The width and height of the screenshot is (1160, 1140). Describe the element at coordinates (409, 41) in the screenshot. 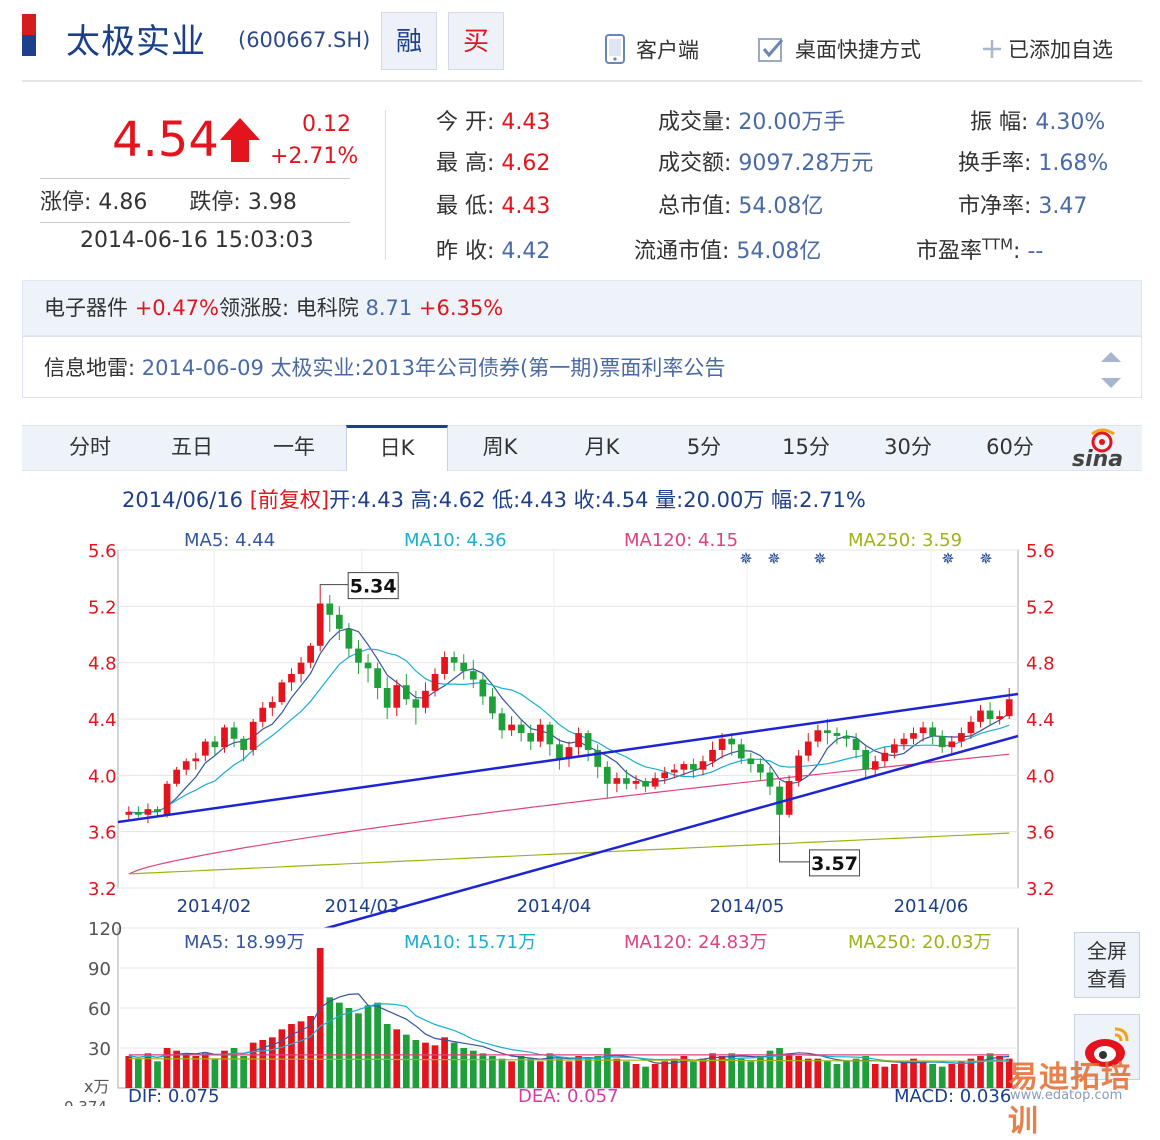

I see `margin-button: 融` at that location.